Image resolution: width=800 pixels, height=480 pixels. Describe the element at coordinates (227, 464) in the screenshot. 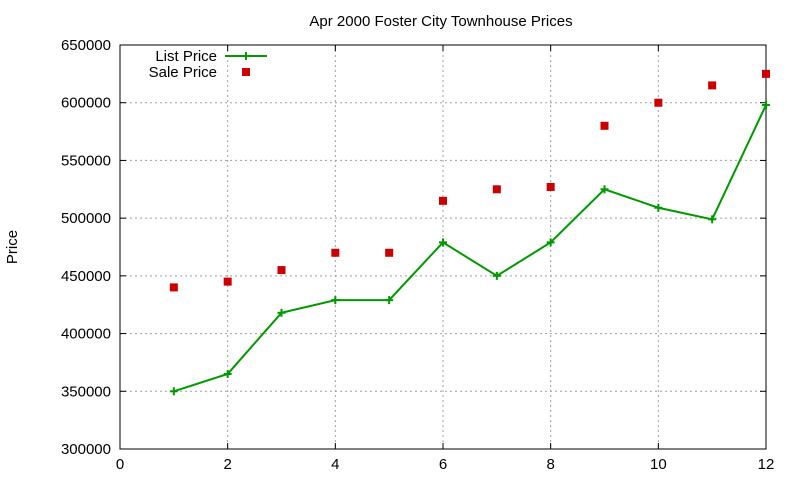

I see `x-tick-label: 2` at that location.